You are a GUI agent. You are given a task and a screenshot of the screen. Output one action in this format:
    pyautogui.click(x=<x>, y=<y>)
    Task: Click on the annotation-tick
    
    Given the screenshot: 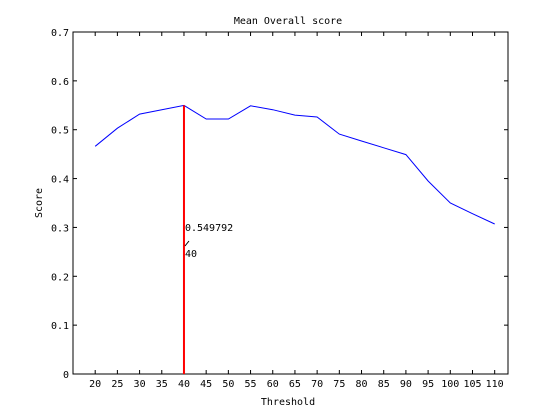 What is the action you would take?
    pyautogui.click(x=187, y=243)
    